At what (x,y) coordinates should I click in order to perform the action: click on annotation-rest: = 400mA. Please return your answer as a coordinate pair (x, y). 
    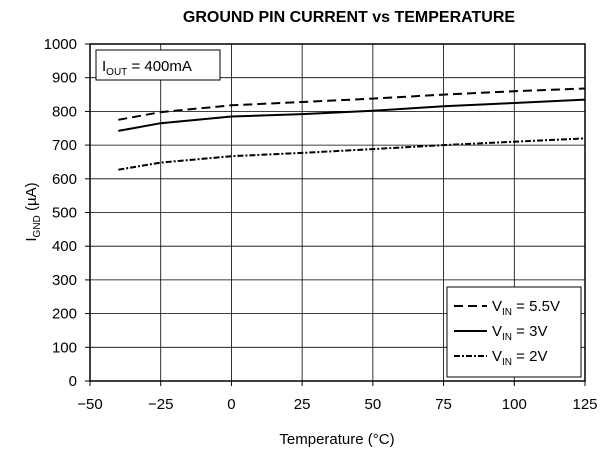
    Looking at the image, I should click on (159, 66).